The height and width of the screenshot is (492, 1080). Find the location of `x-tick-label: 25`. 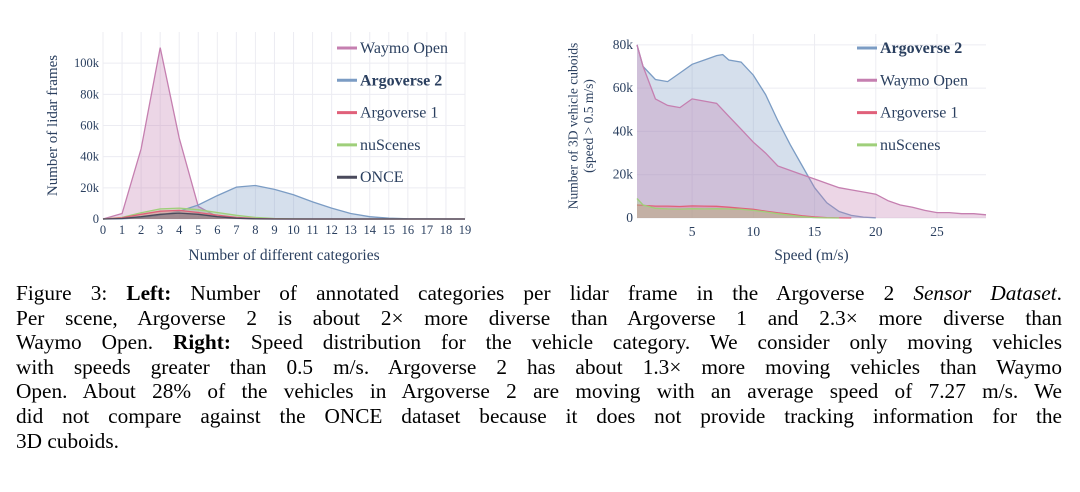

x-tick-label: 25 is located at coordinates (937, 231).